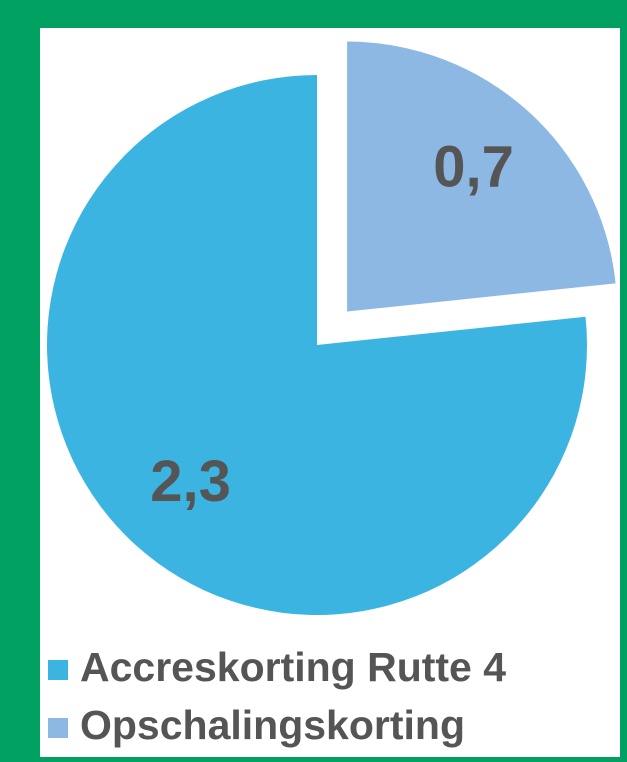 The image size is (627, 762). Describe the element at coordinates (293, 667) in the screenshot. I see `legend-label: Accreskorting Rutte 4` at that location.